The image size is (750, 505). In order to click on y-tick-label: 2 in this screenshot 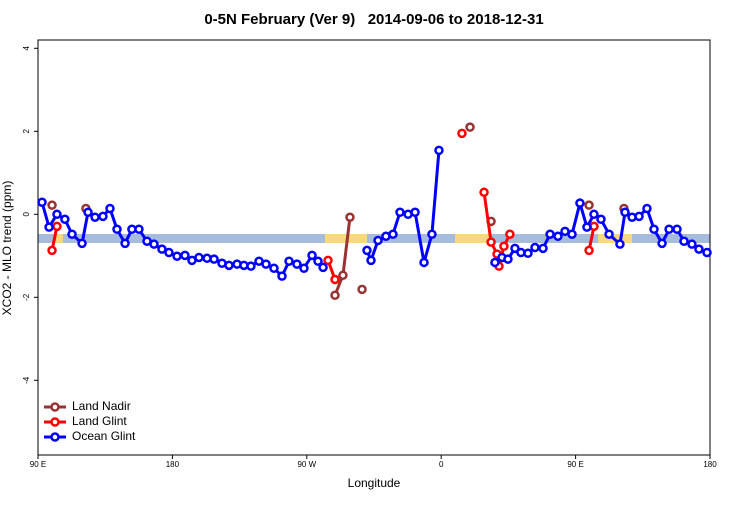, I will do `click(26, 131)`.